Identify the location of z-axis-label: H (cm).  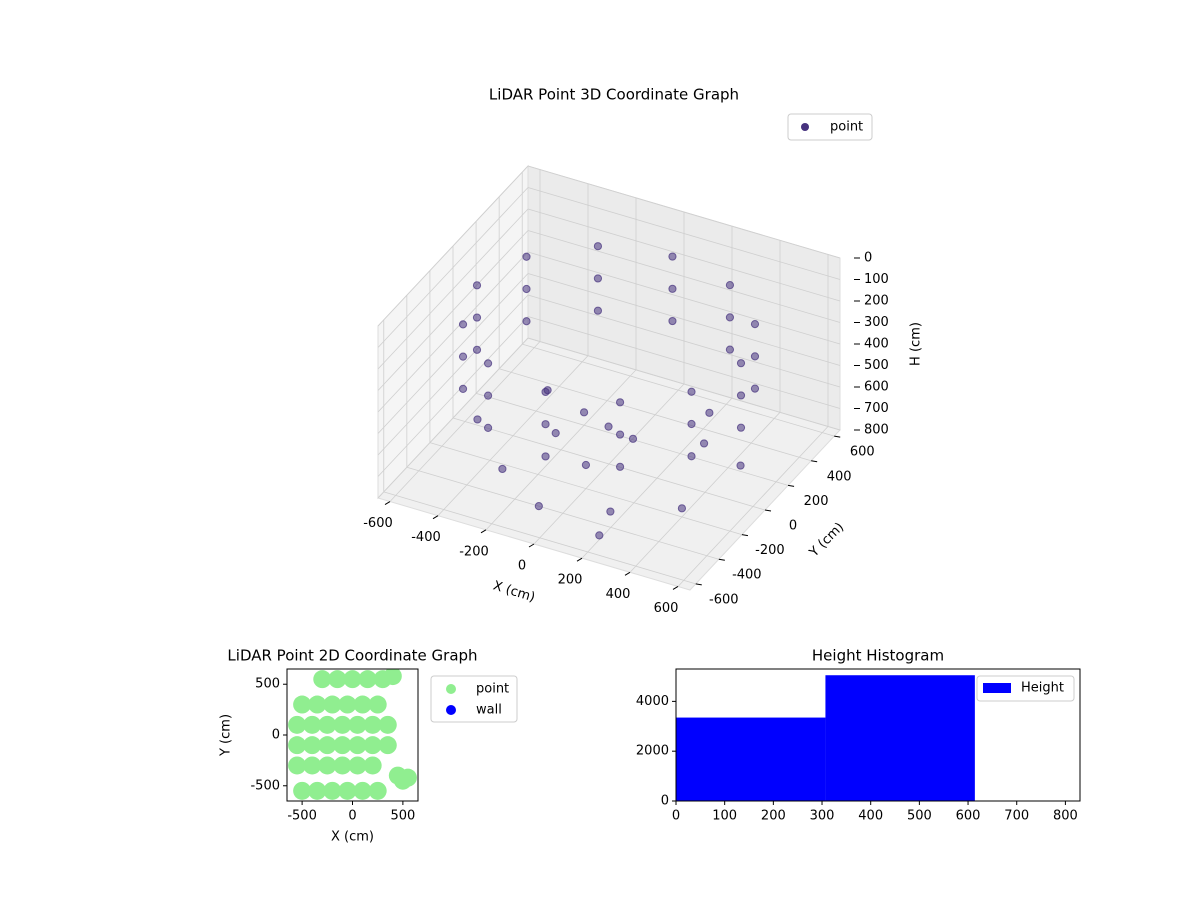
(916, 344).